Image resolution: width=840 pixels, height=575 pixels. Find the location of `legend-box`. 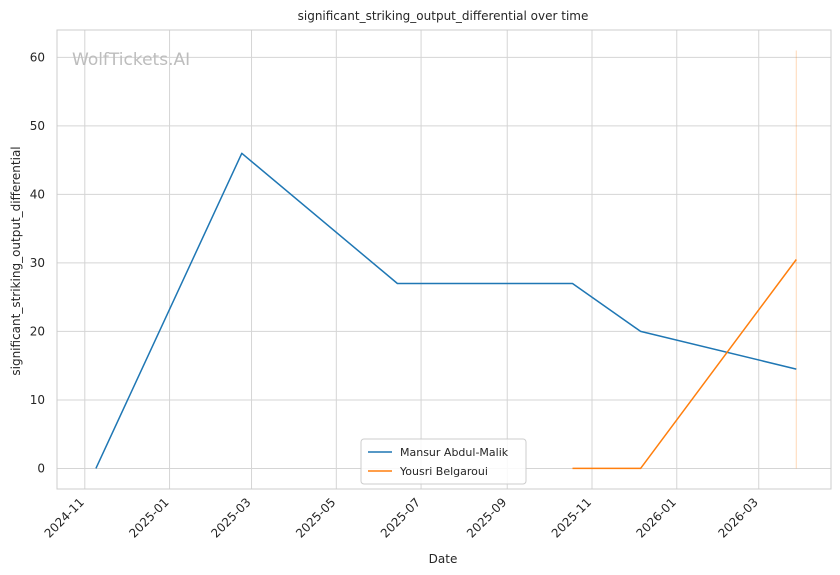

legend-box is located at coordinates (443, 461).